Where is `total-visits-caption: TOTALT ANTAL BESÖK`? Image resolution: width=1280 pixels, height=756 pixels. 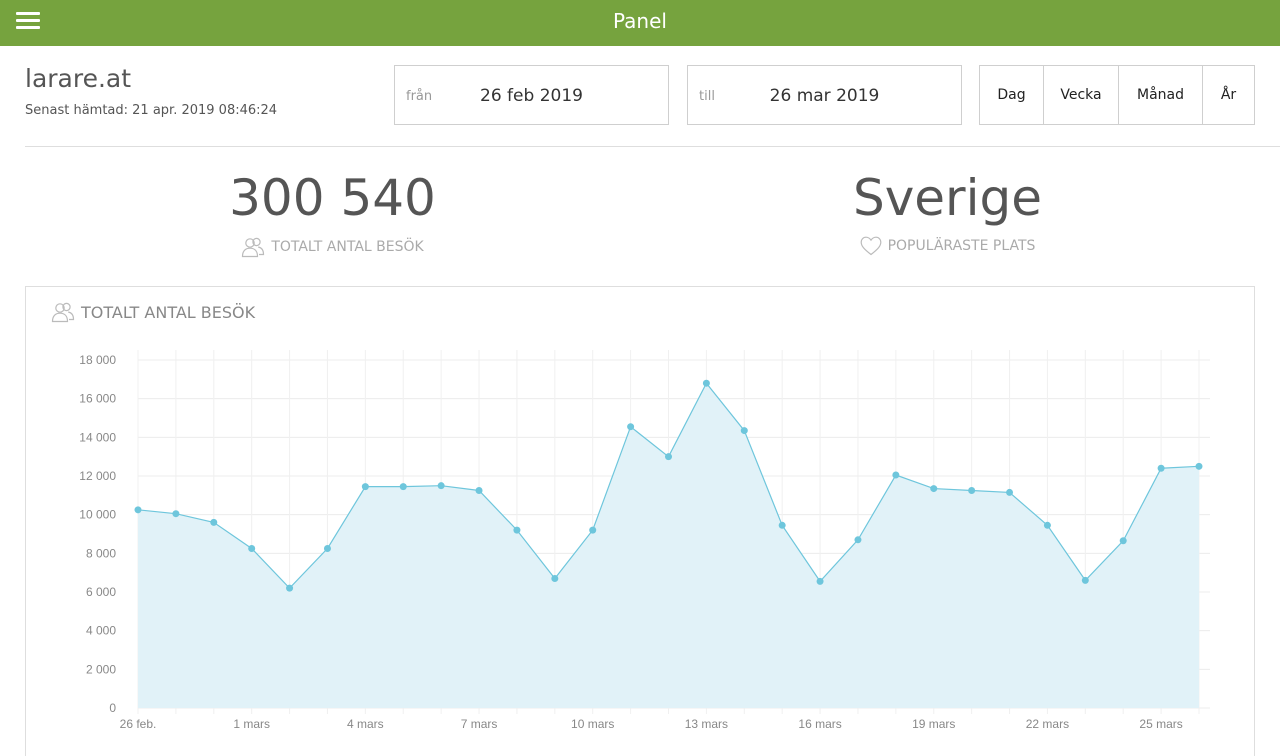 total-visits-caption: TOTALT ANTAL BESÖK is located at coordinates (332, 247).